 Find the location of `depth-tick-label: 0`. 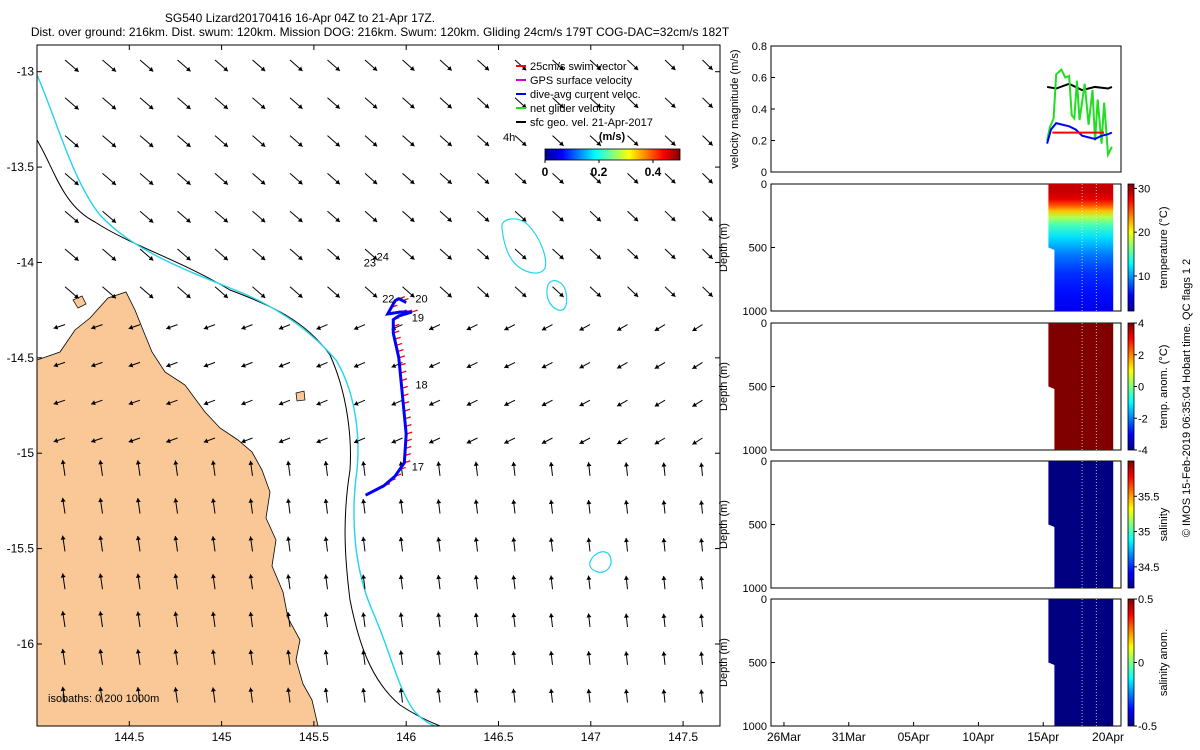

depth-tick-label: 0 is located at coordinates (764, 600).